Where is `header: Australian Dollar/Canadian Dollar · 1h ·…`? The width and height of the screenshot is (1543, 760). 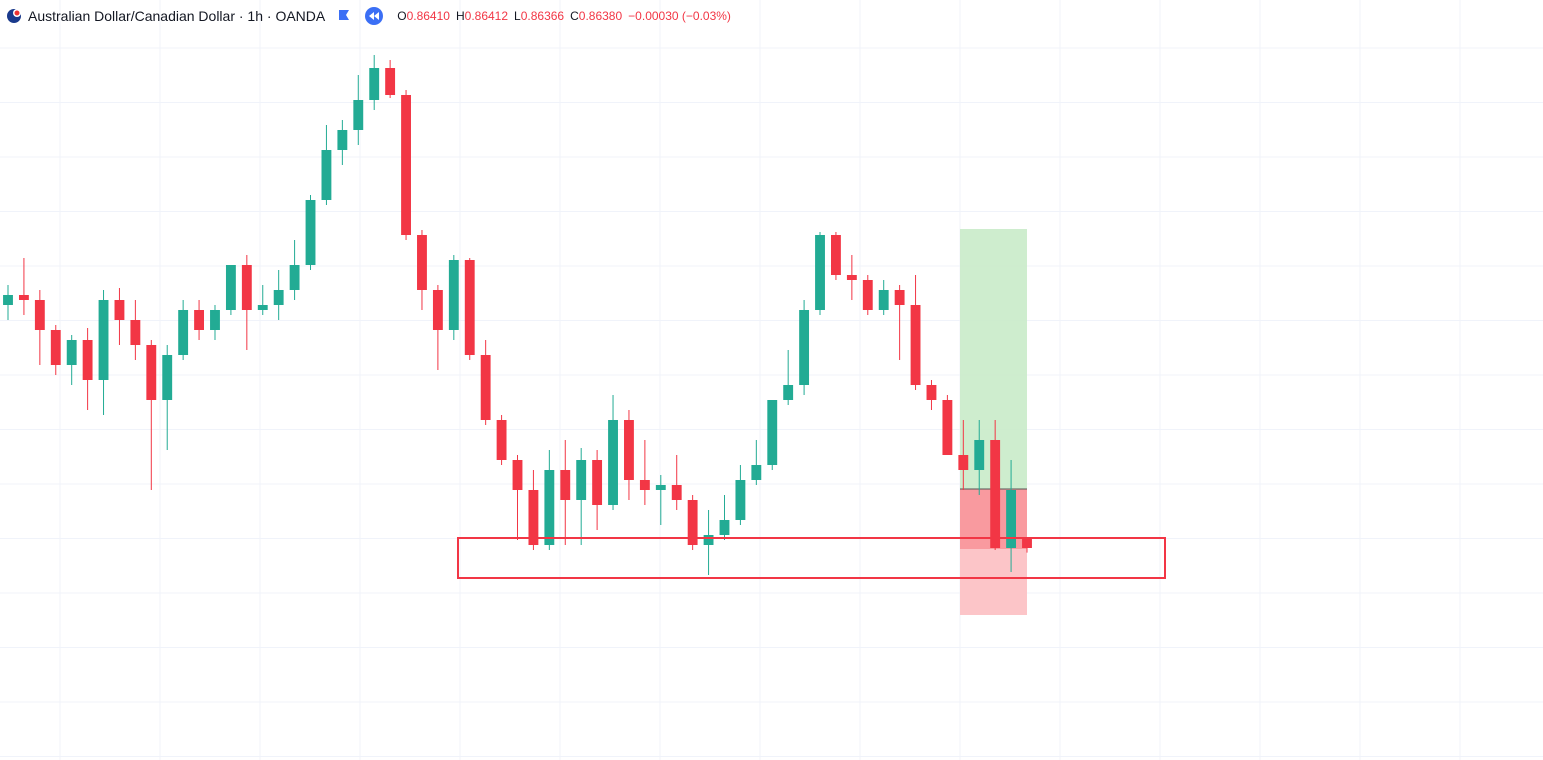
header: Australian Dollar/Canadian Dollar · 1h ·… is located at coordinates (368, 16).